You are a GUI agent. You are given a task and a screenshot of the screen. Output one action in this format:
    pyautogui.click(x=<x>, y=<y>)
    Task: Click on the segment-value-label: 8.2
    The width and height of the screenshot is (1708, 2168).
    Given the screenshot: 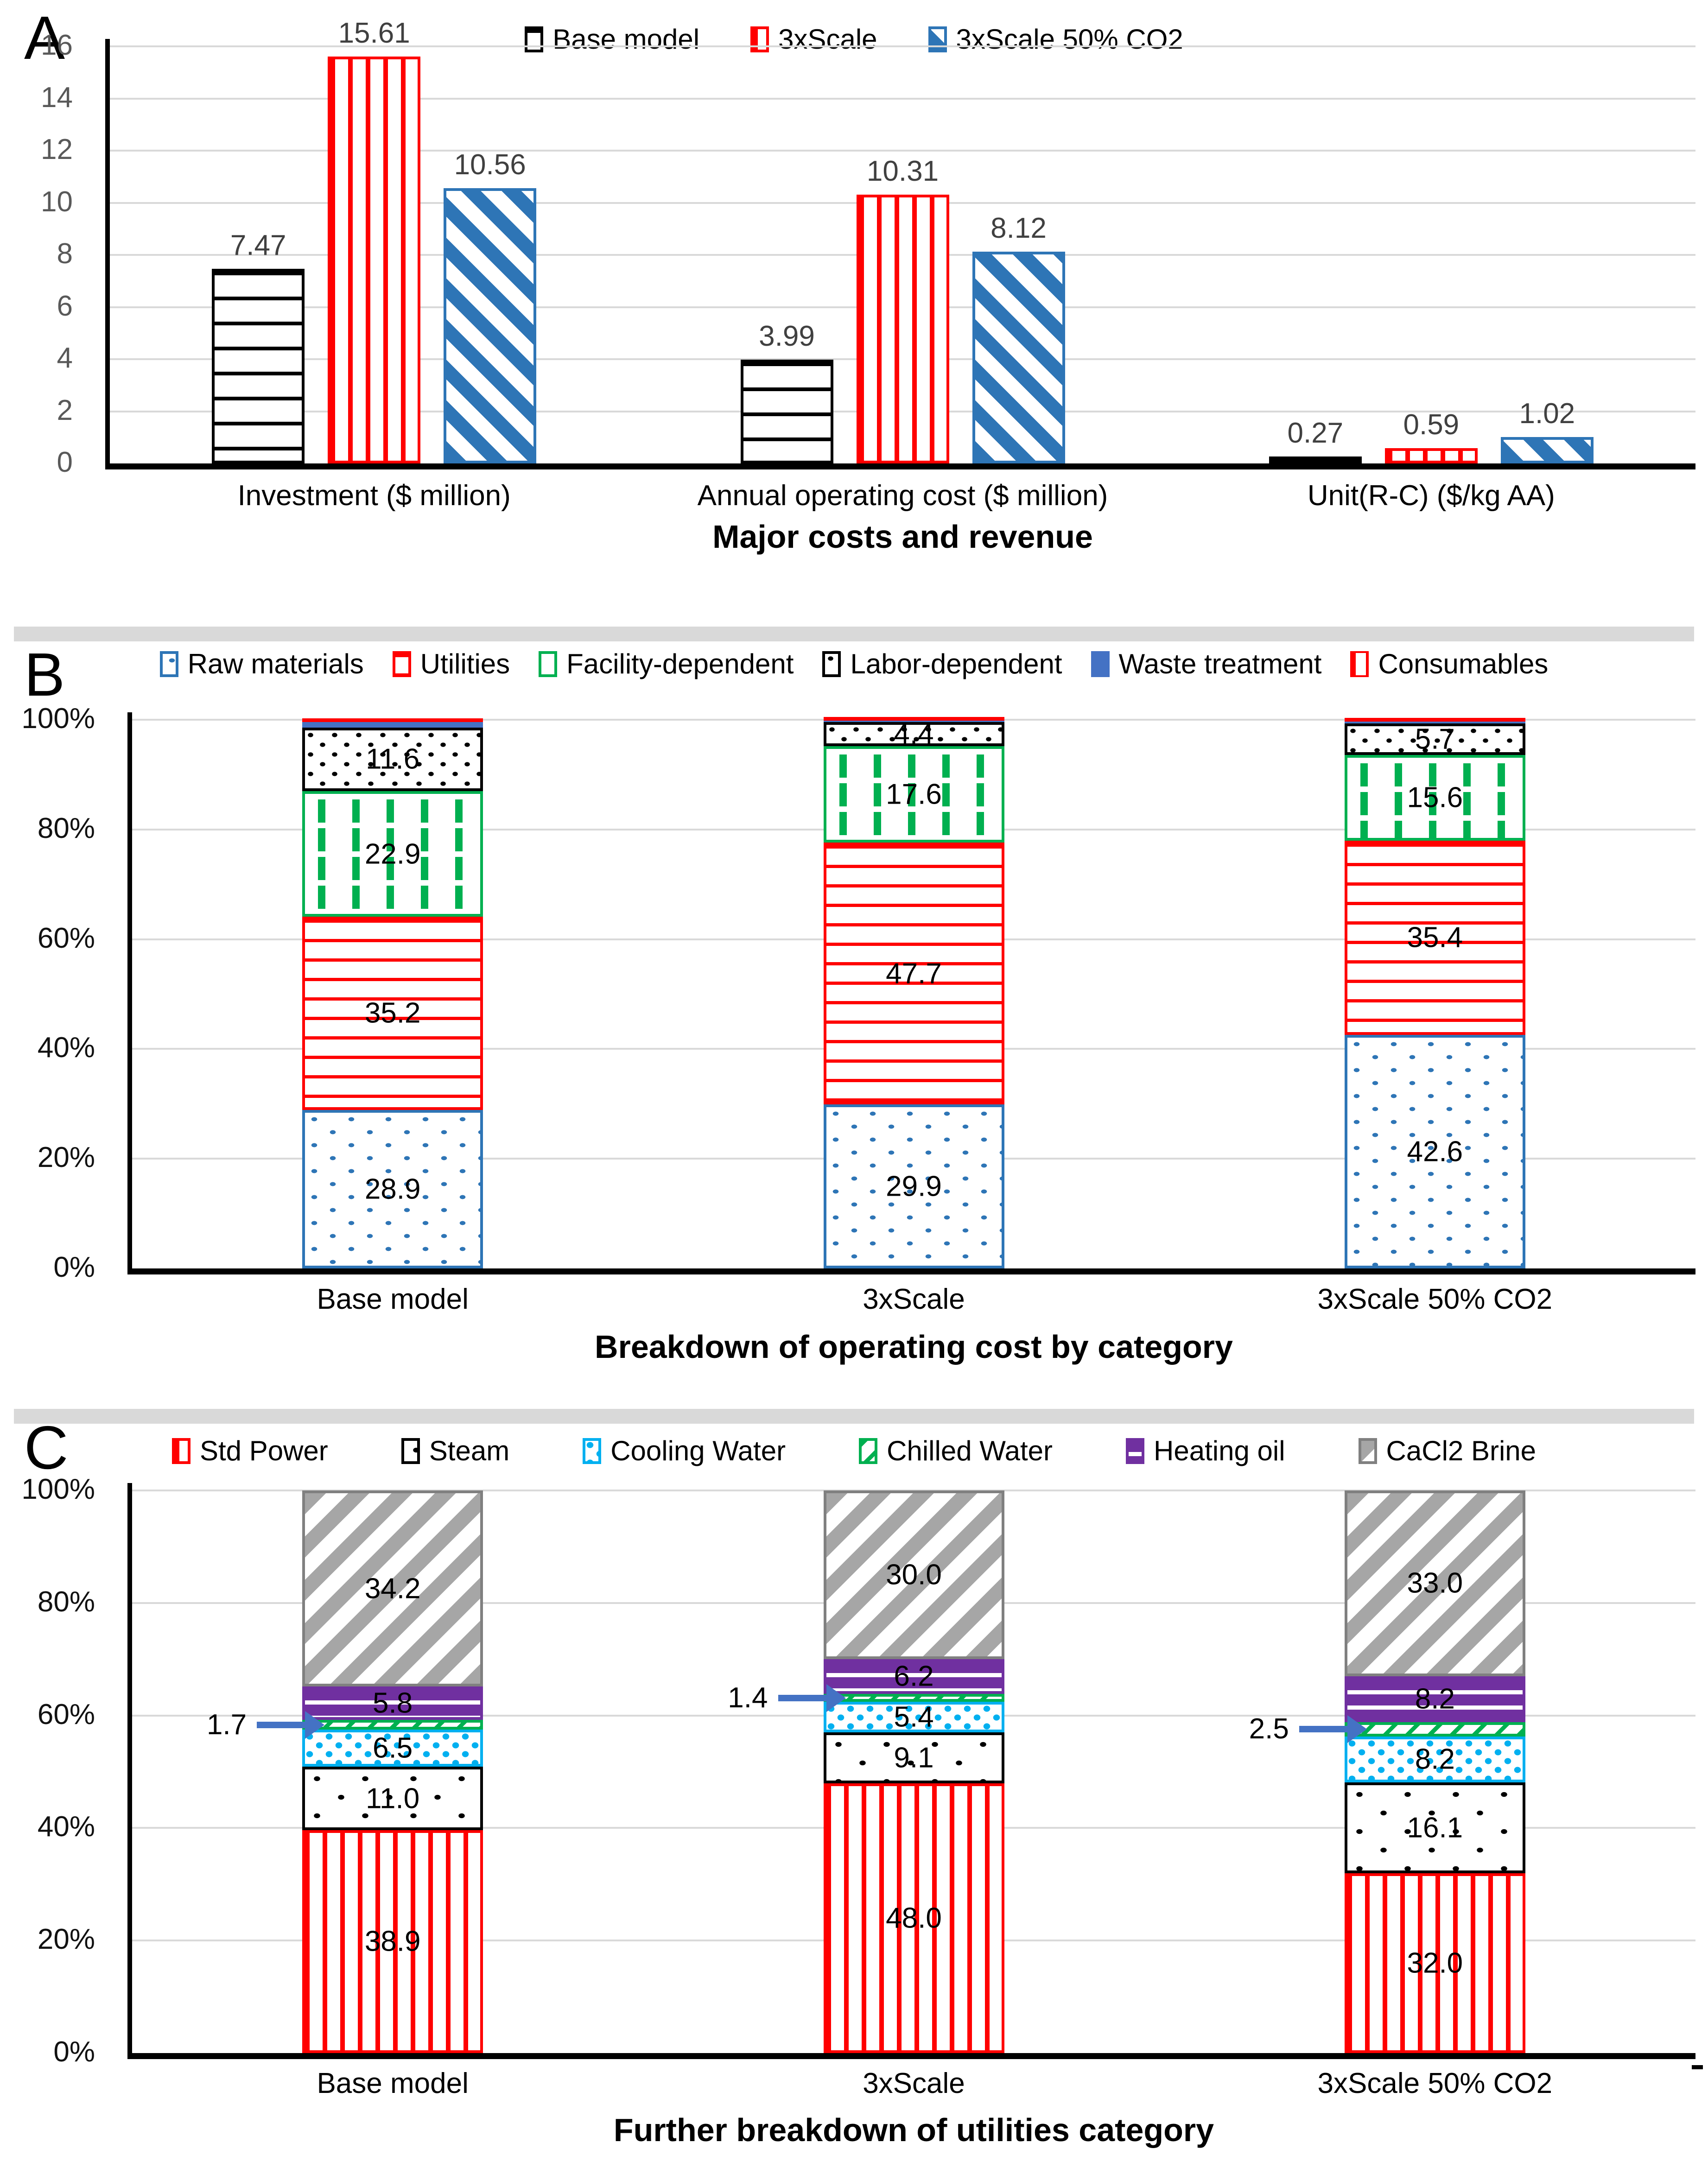 What is the action you would take?
    pyautogui.click(x=1435, y=1699)
    